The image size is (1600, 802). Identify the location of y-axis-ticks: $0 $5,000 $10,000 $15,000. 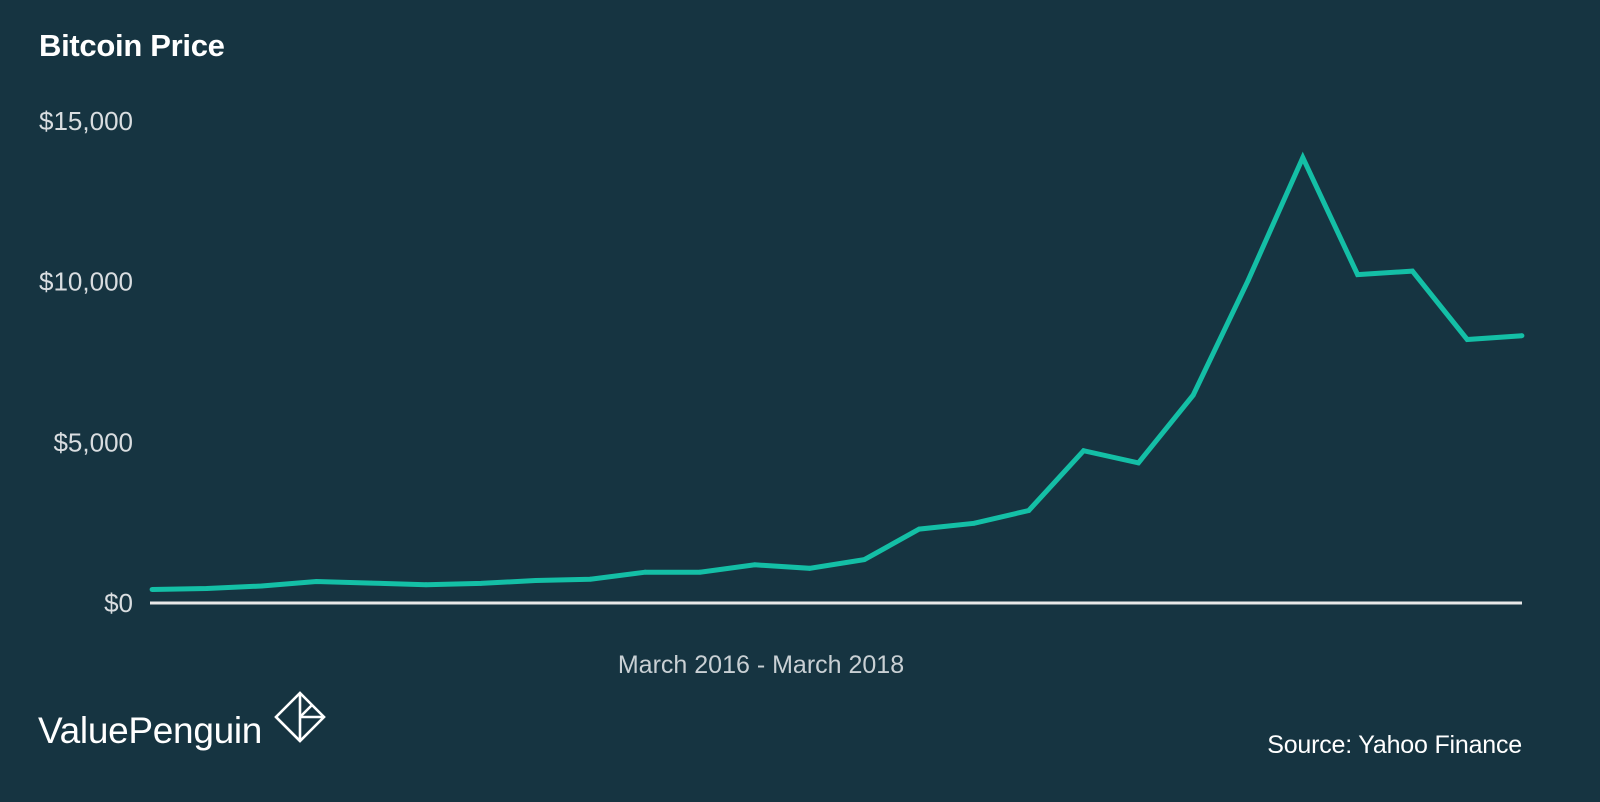
(86, 362).